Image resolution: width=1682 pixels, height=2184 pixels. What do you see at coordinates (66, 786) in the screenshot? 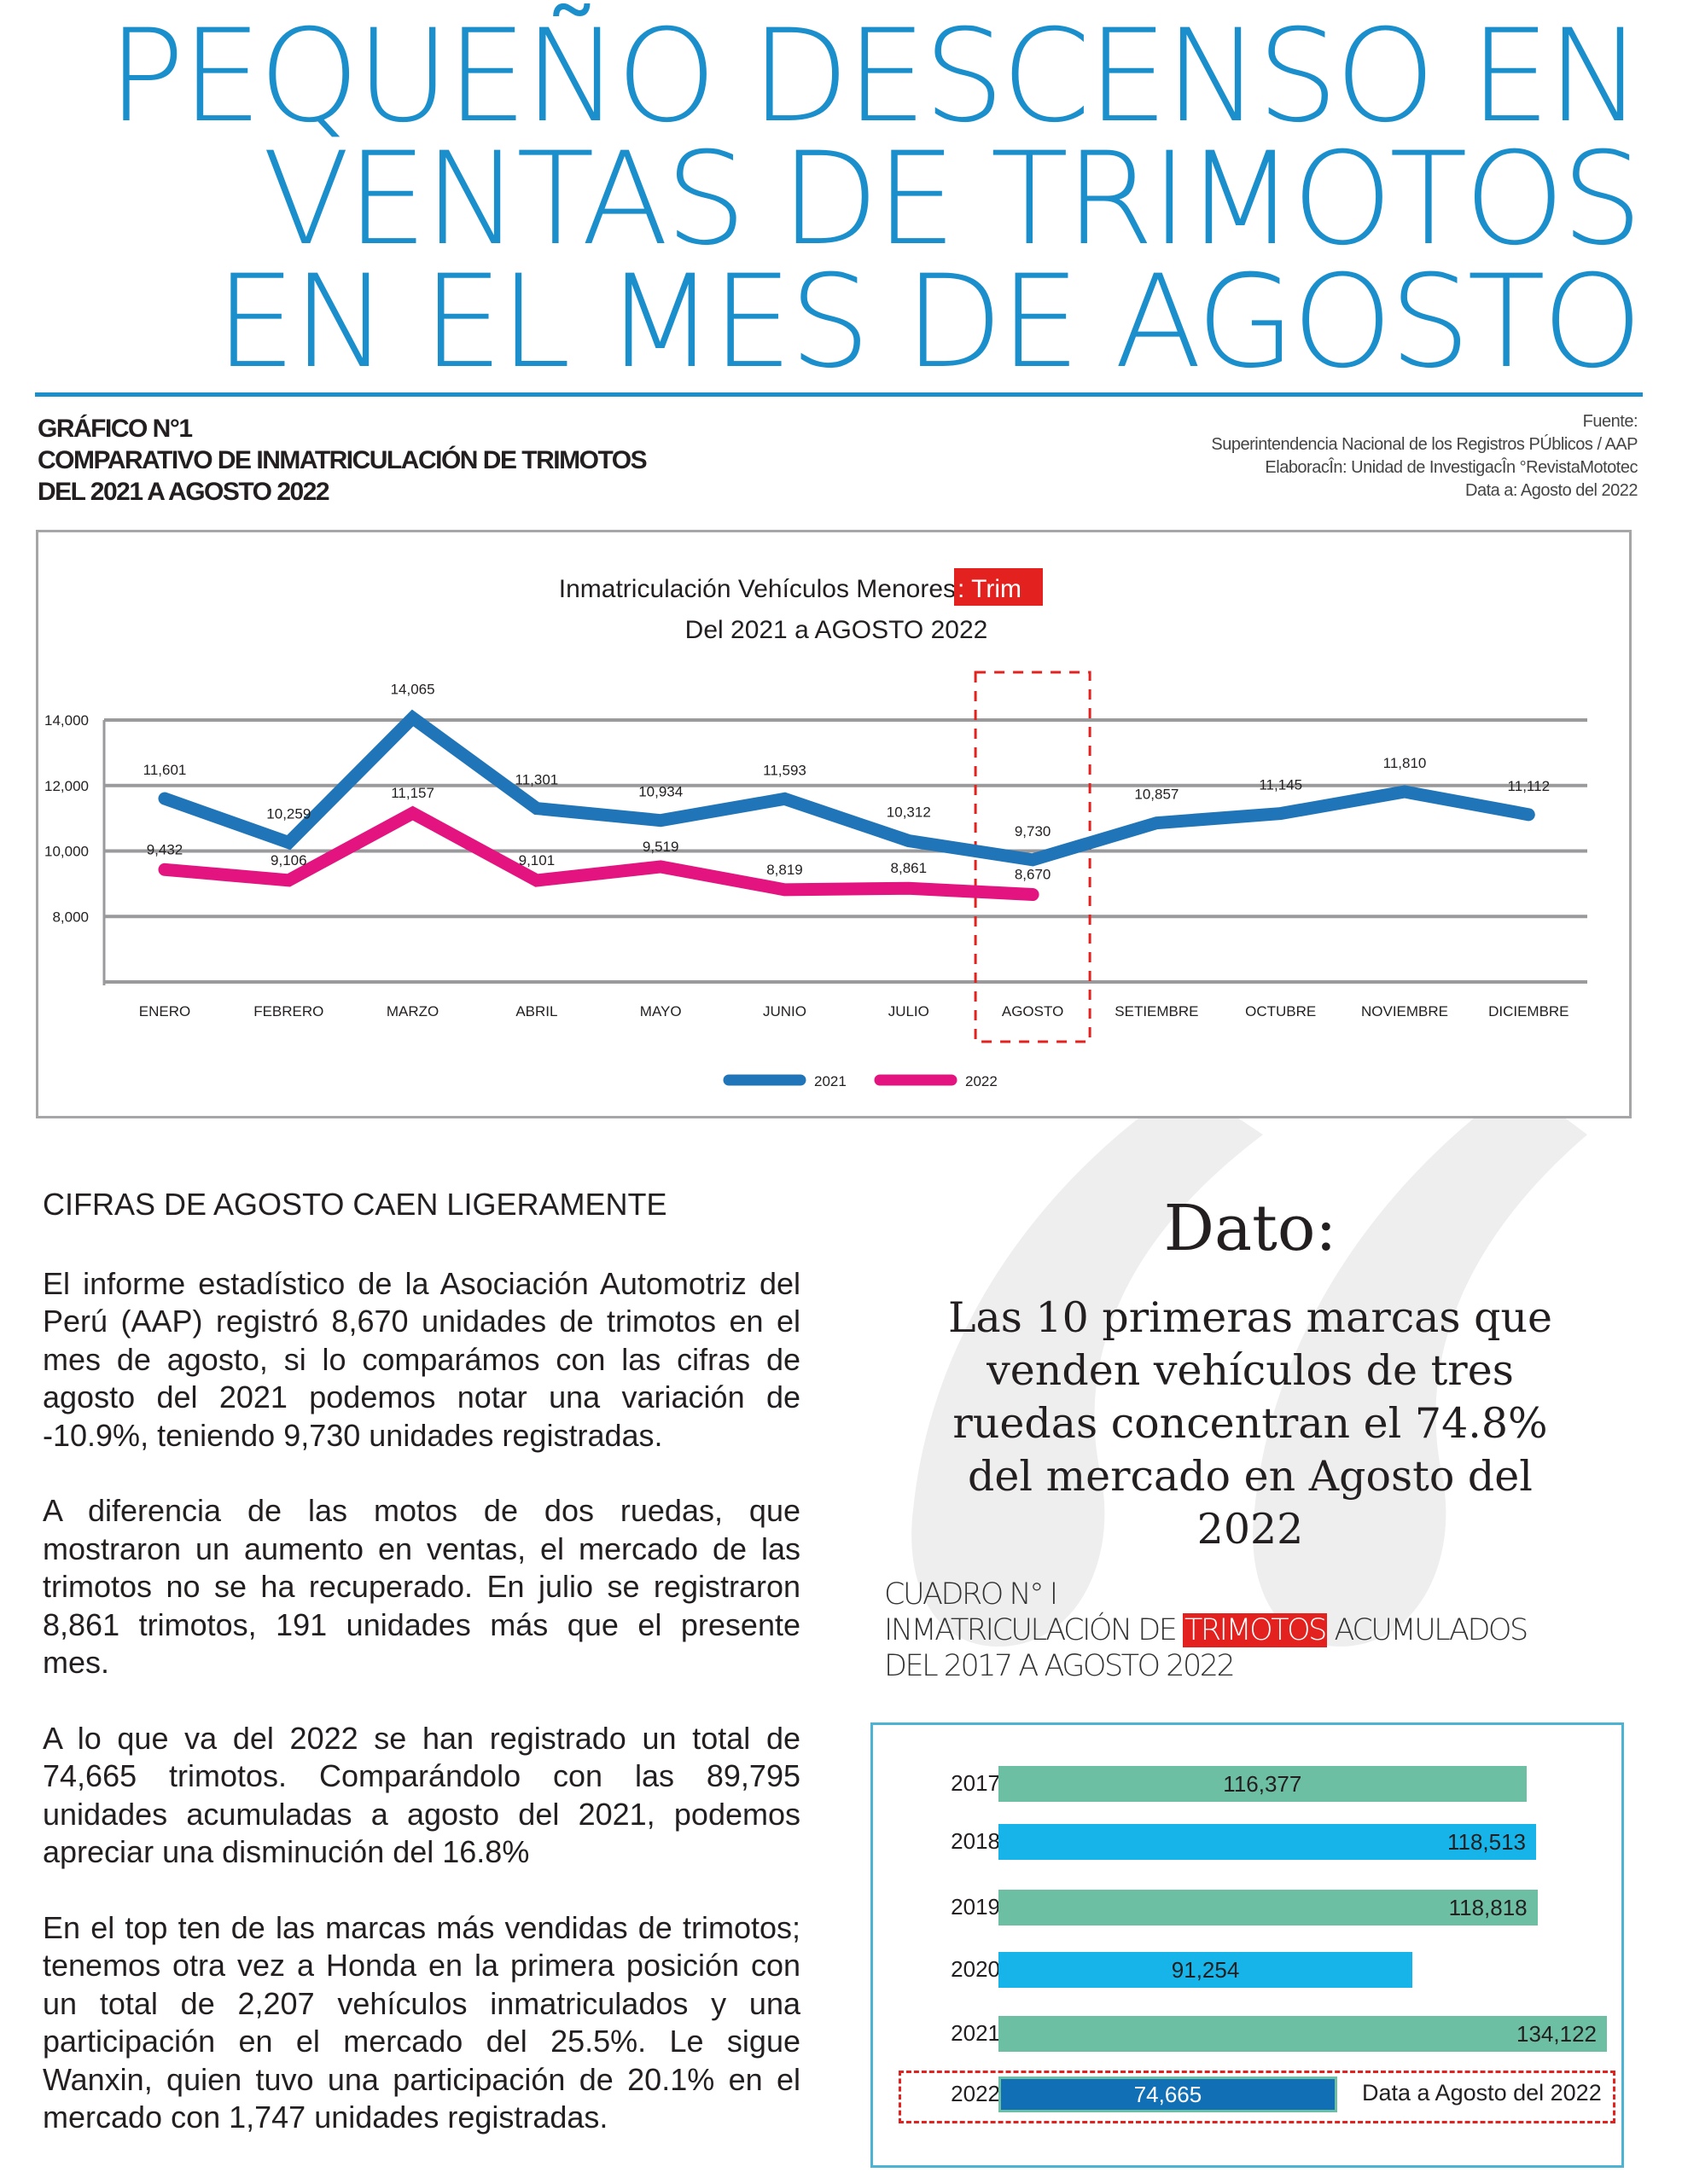
I see `y-tick-label: 12,000` at bounding box center [66, 786].